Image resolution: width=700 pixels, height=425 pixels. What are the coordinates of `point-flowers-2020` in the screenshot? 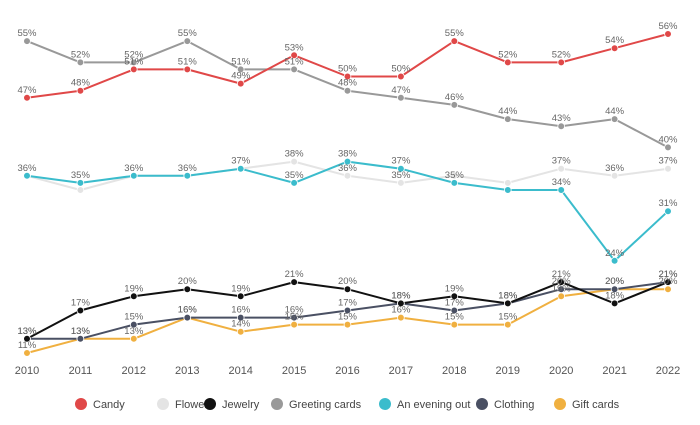 It's located at (561, 168).